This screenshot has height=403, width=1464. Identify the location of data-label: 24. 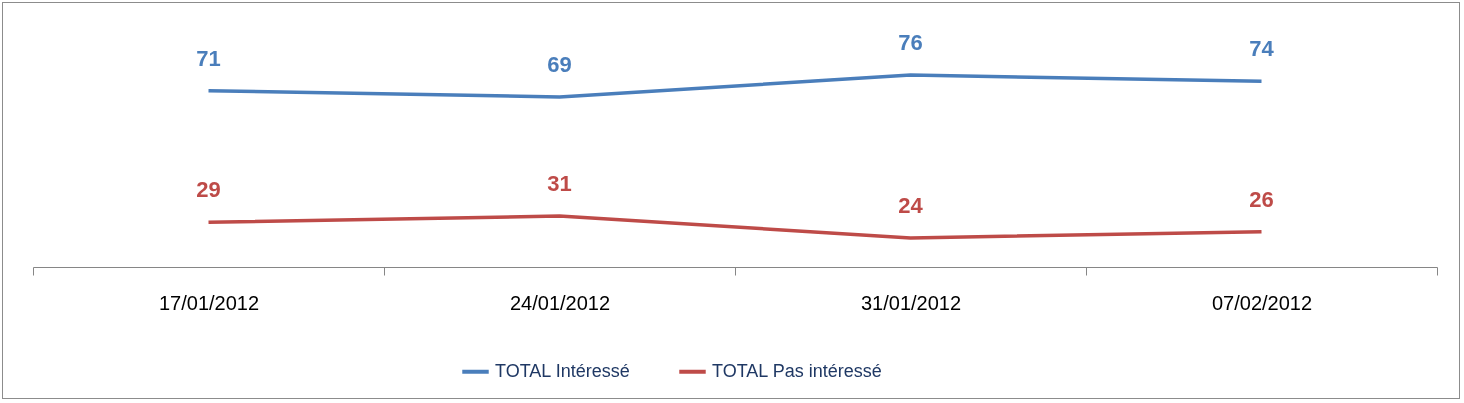
(911, 205).